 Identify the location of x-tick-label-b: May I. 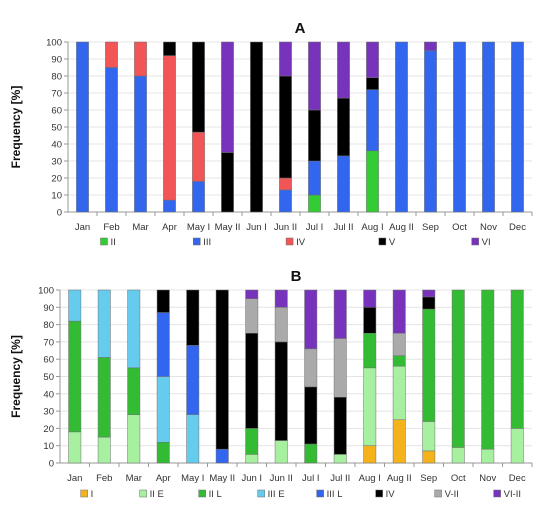
(192, 478).